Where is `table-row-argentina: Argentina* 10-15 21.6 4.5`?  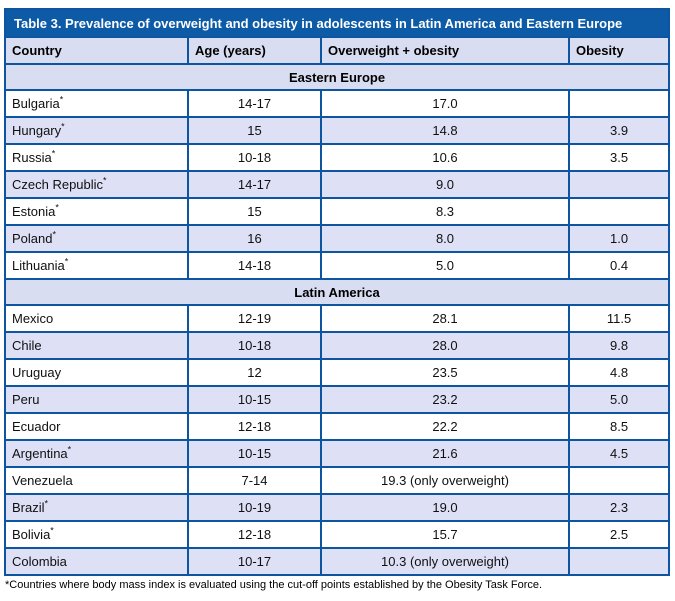
table-row-argentina: Argentina* 10-15 21.6 4.5 is located at coordinates (337, 453).